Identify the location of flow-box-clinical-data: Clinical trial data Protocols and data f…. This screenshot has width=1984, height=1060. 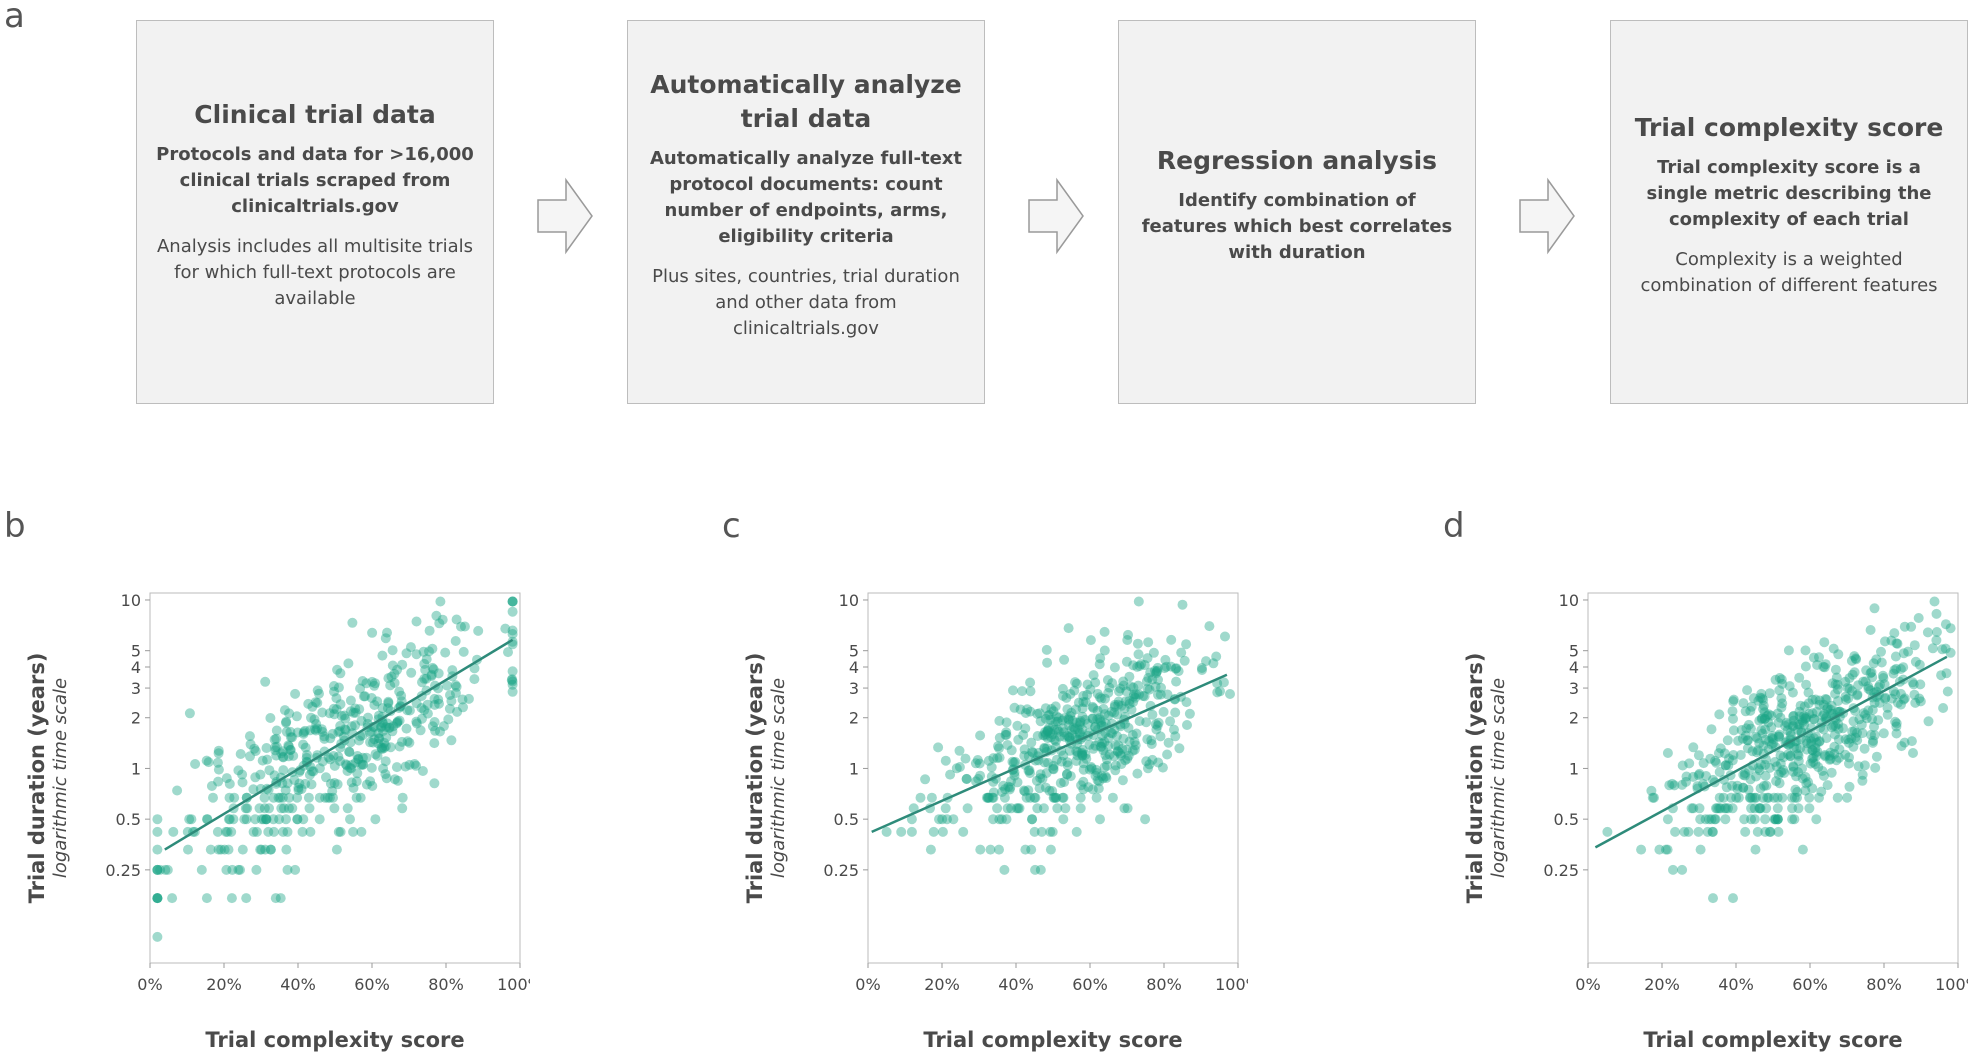
(315, 212).